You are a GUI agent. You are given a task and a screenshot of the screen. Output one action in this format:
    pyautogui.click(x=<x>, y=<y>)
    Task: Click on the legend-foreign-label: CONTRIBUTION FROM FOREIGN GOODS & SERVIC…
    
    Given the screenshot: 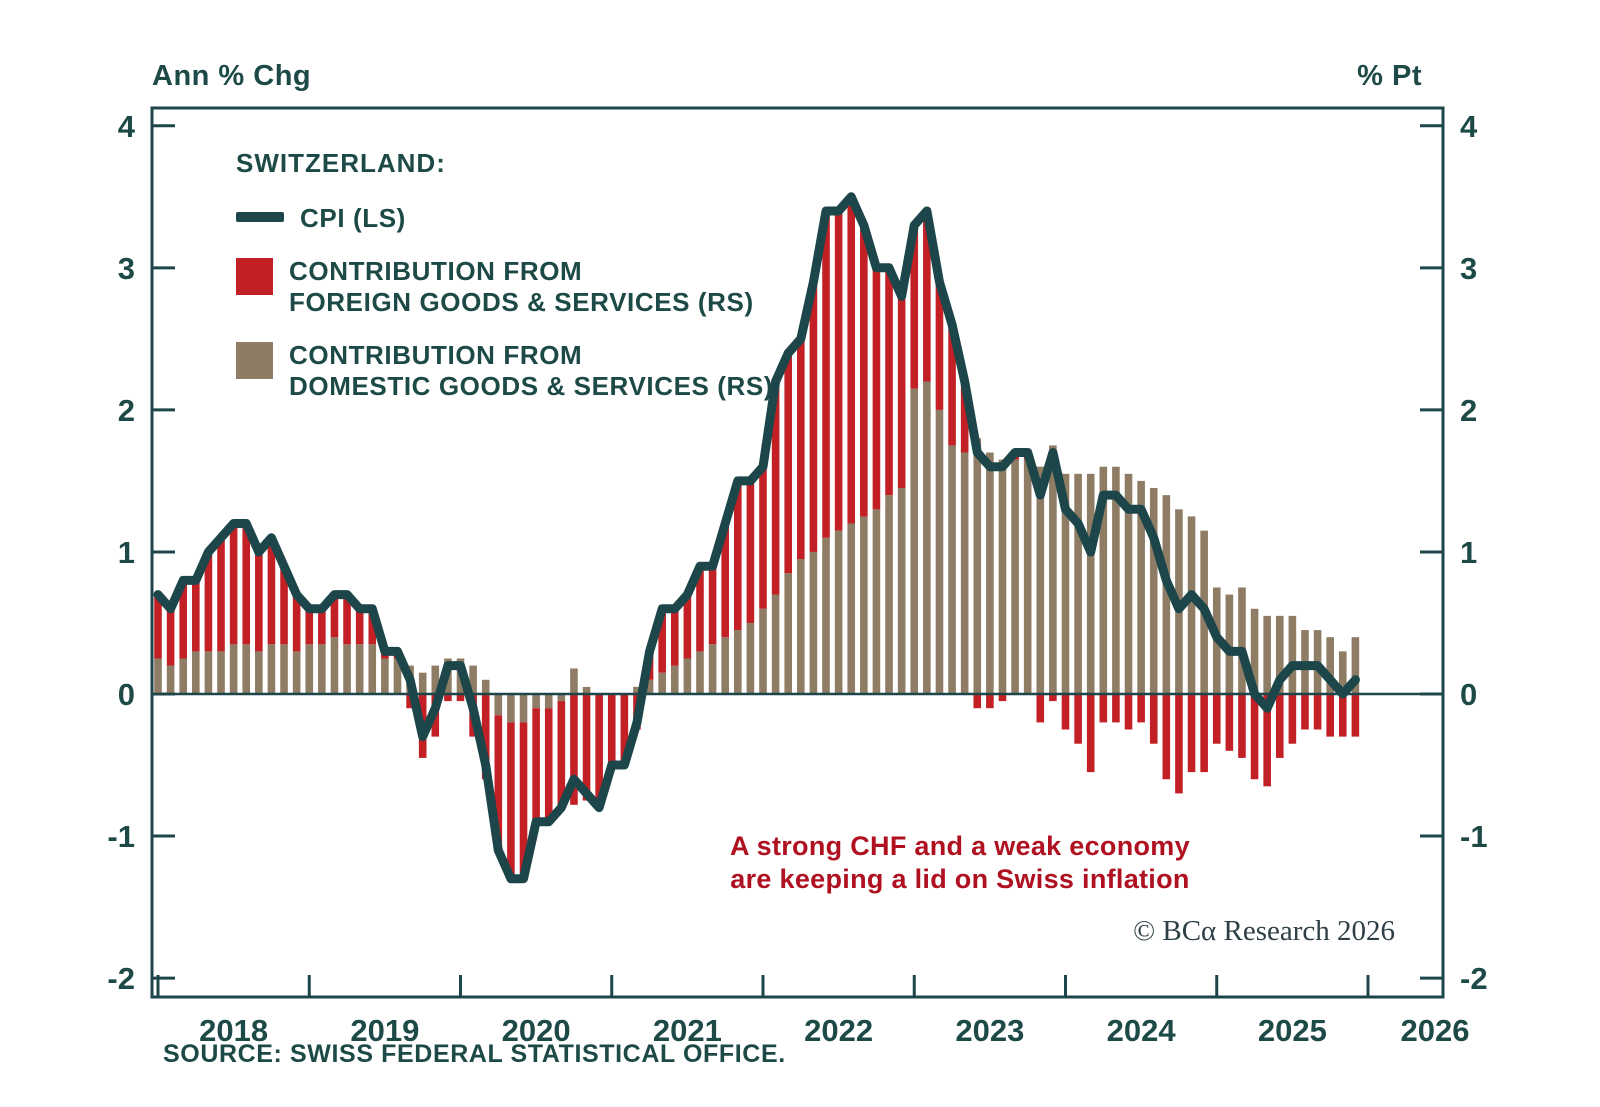 What is the action you would take?
    pyautogui.click(x=521, y=286)
    